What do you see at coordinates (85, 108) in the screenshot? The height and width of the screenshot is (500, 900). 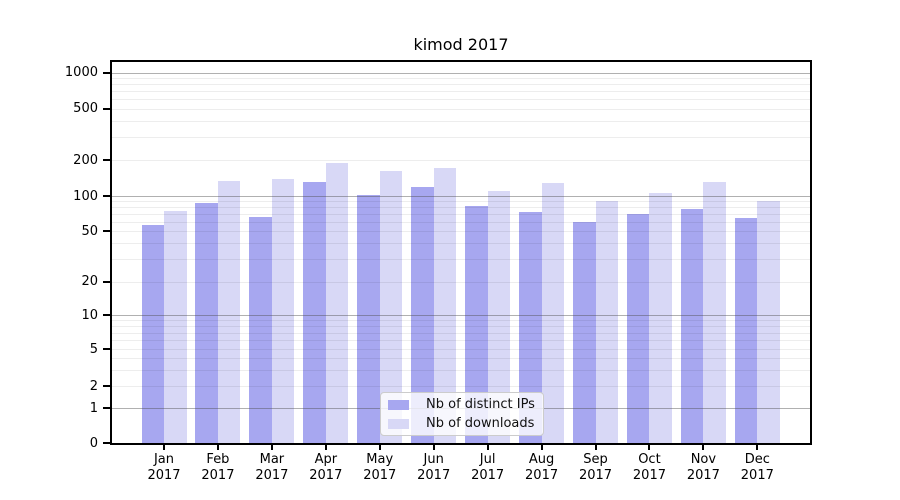 I see `y-tick-label-500: 500` at bounding box center [85, 108].